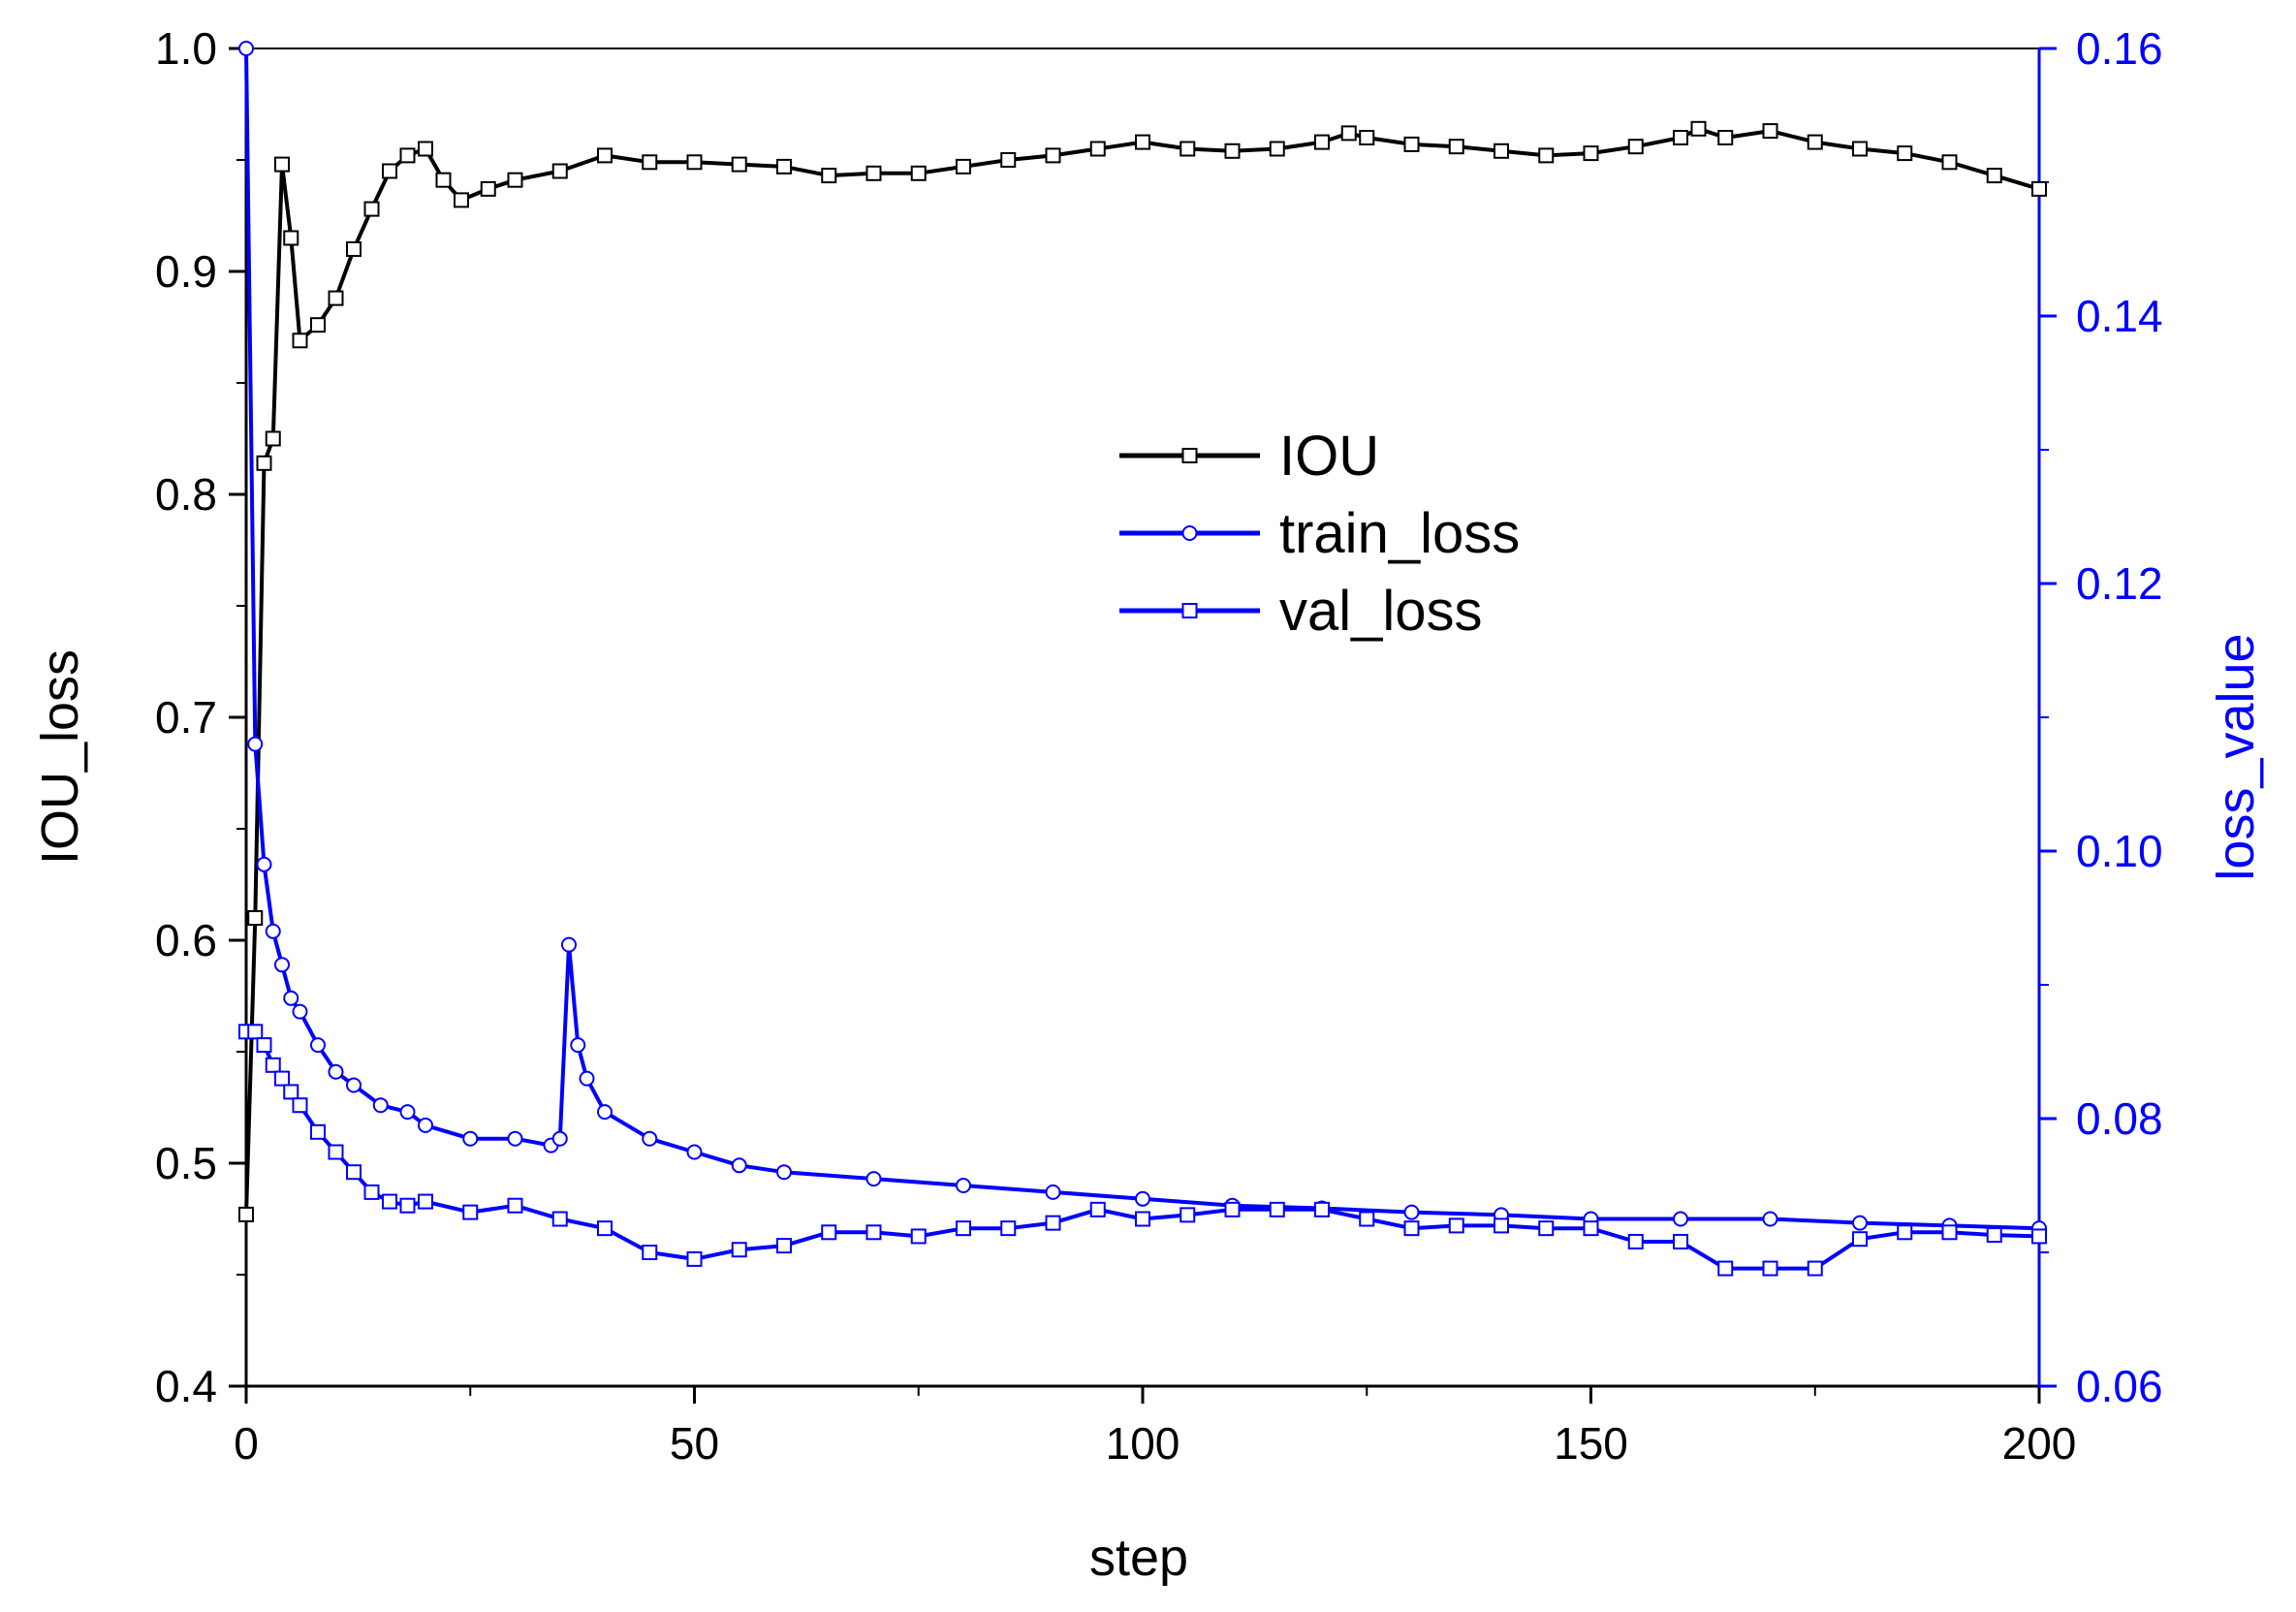  I want to click on x-tick-label: 0, so click(247, 1443).